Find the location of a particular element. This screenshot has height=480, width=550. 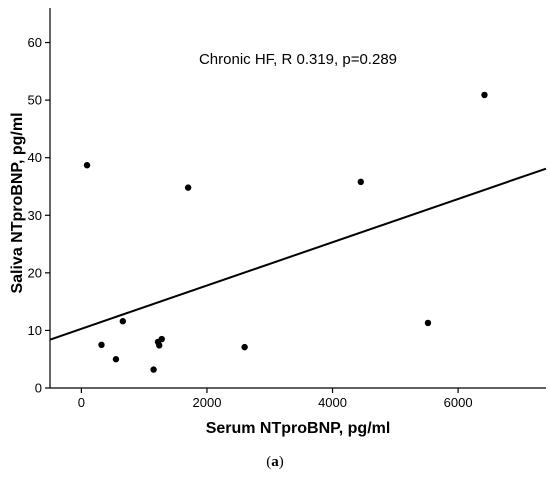

x-tick-label: 2000 is located at coordinates (207, 402).